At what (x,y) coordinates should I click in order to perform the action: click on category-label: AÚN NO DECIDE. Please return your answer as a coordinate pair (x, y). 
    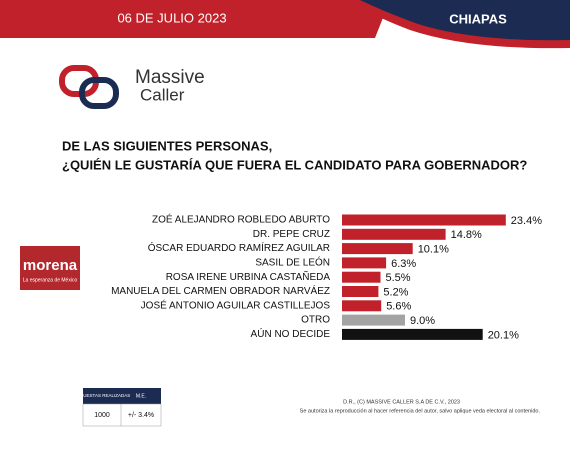
    Looking at the image, I should click on (291, 333).